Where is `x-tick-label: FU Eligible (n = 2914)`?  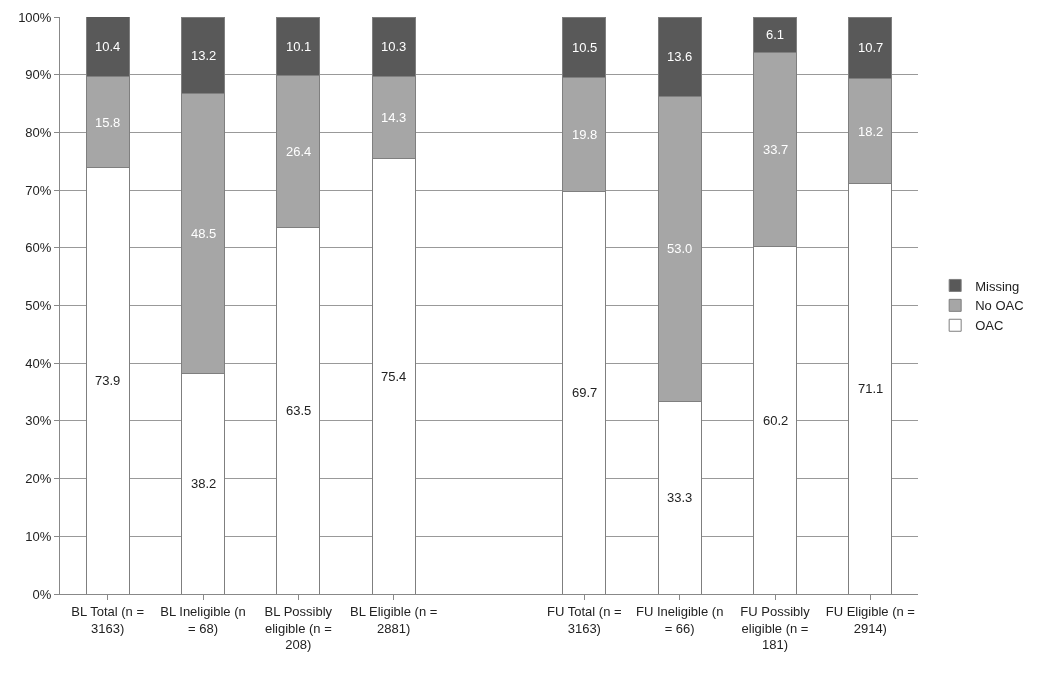 x-tick-label: FU Eligible (n = 2914) is located at coordinates (870, 619).